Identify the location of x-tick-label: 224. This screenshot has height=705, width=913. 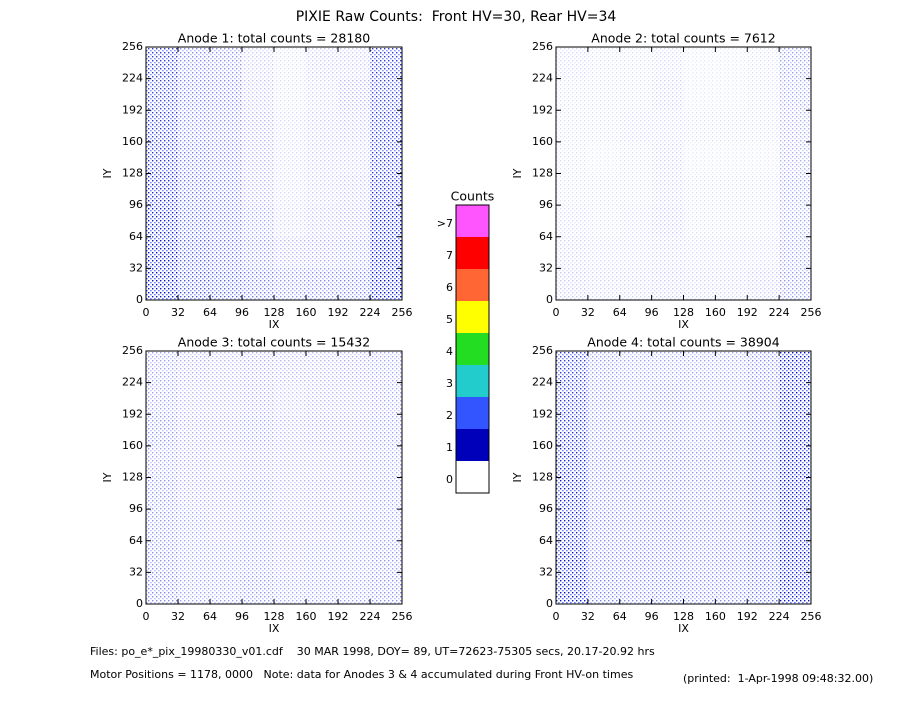
(779, 616).